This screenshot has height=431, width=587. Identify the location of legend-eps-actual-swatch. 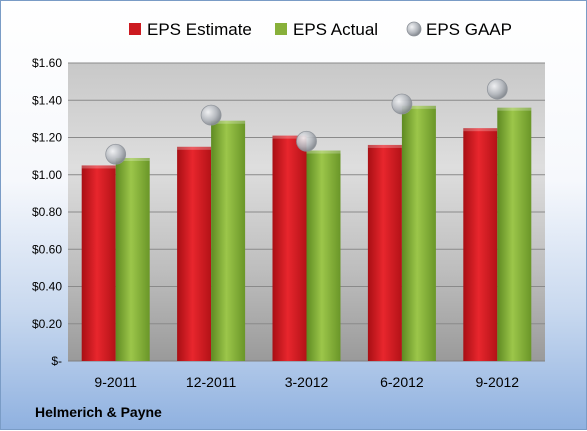
(281, 29).